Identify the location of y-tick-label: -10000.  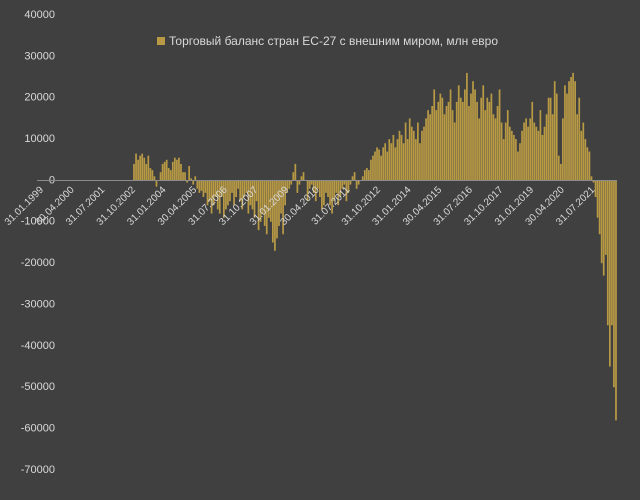
(38, 222).